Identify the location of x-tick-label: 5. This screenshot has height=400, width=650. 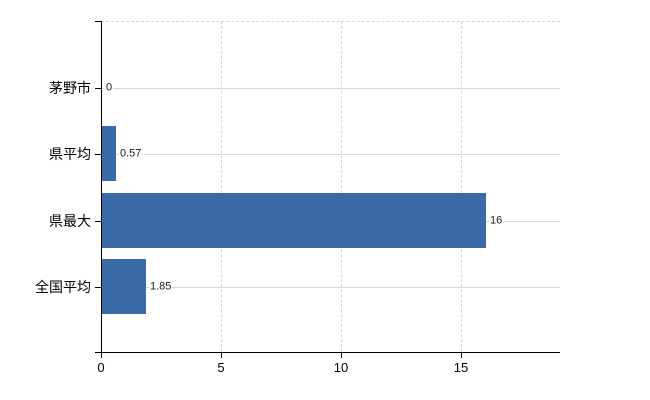
(221, 367).